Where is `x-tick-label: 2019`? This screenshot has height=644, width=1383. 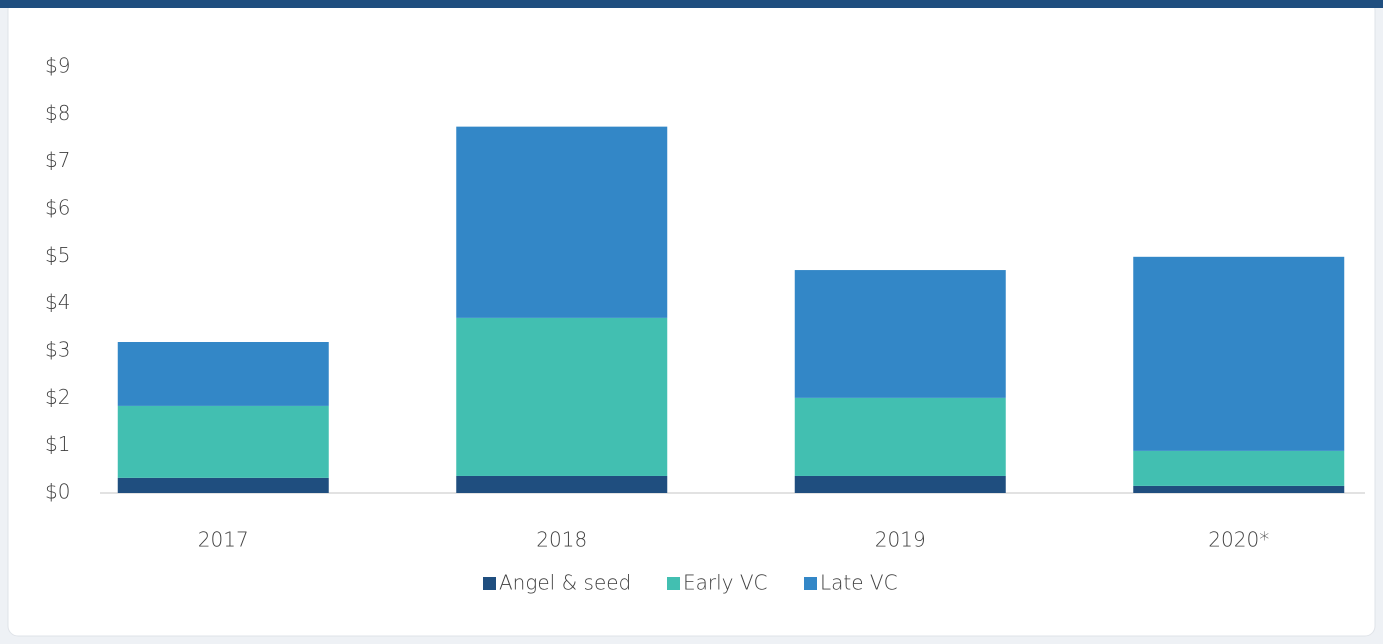 x-tick-label: 2019 is located at coordinates (900, 540).